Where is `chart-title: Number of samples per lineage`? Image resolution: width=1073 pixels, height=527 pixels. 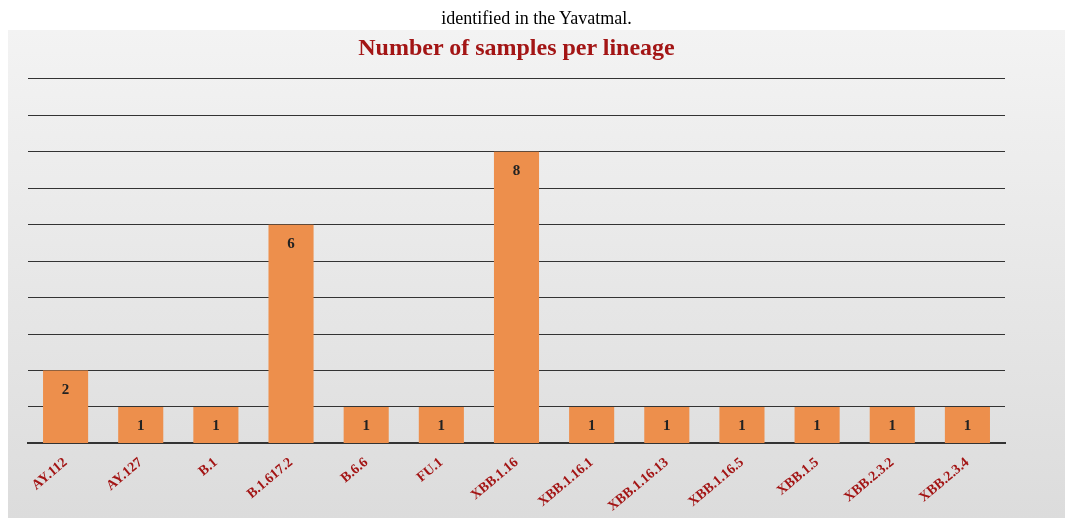
chart-title: Number of samples per lineage is located at coordinates (517, 46).